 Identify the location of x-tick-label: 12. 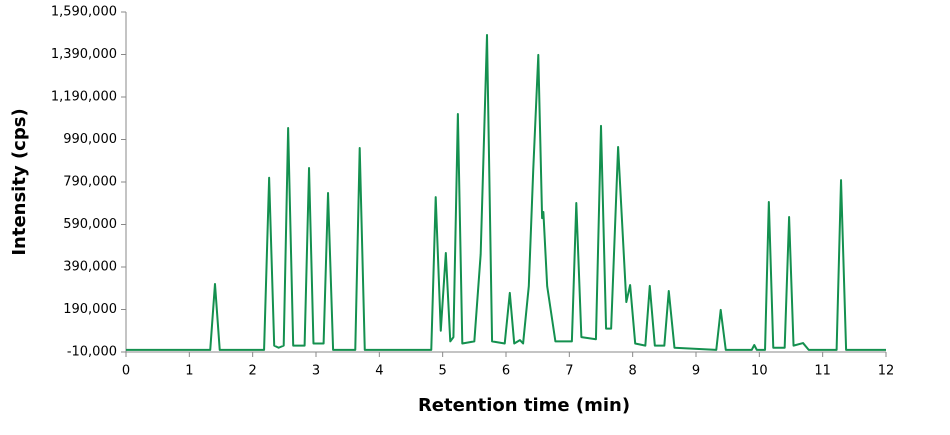
(886, 371).